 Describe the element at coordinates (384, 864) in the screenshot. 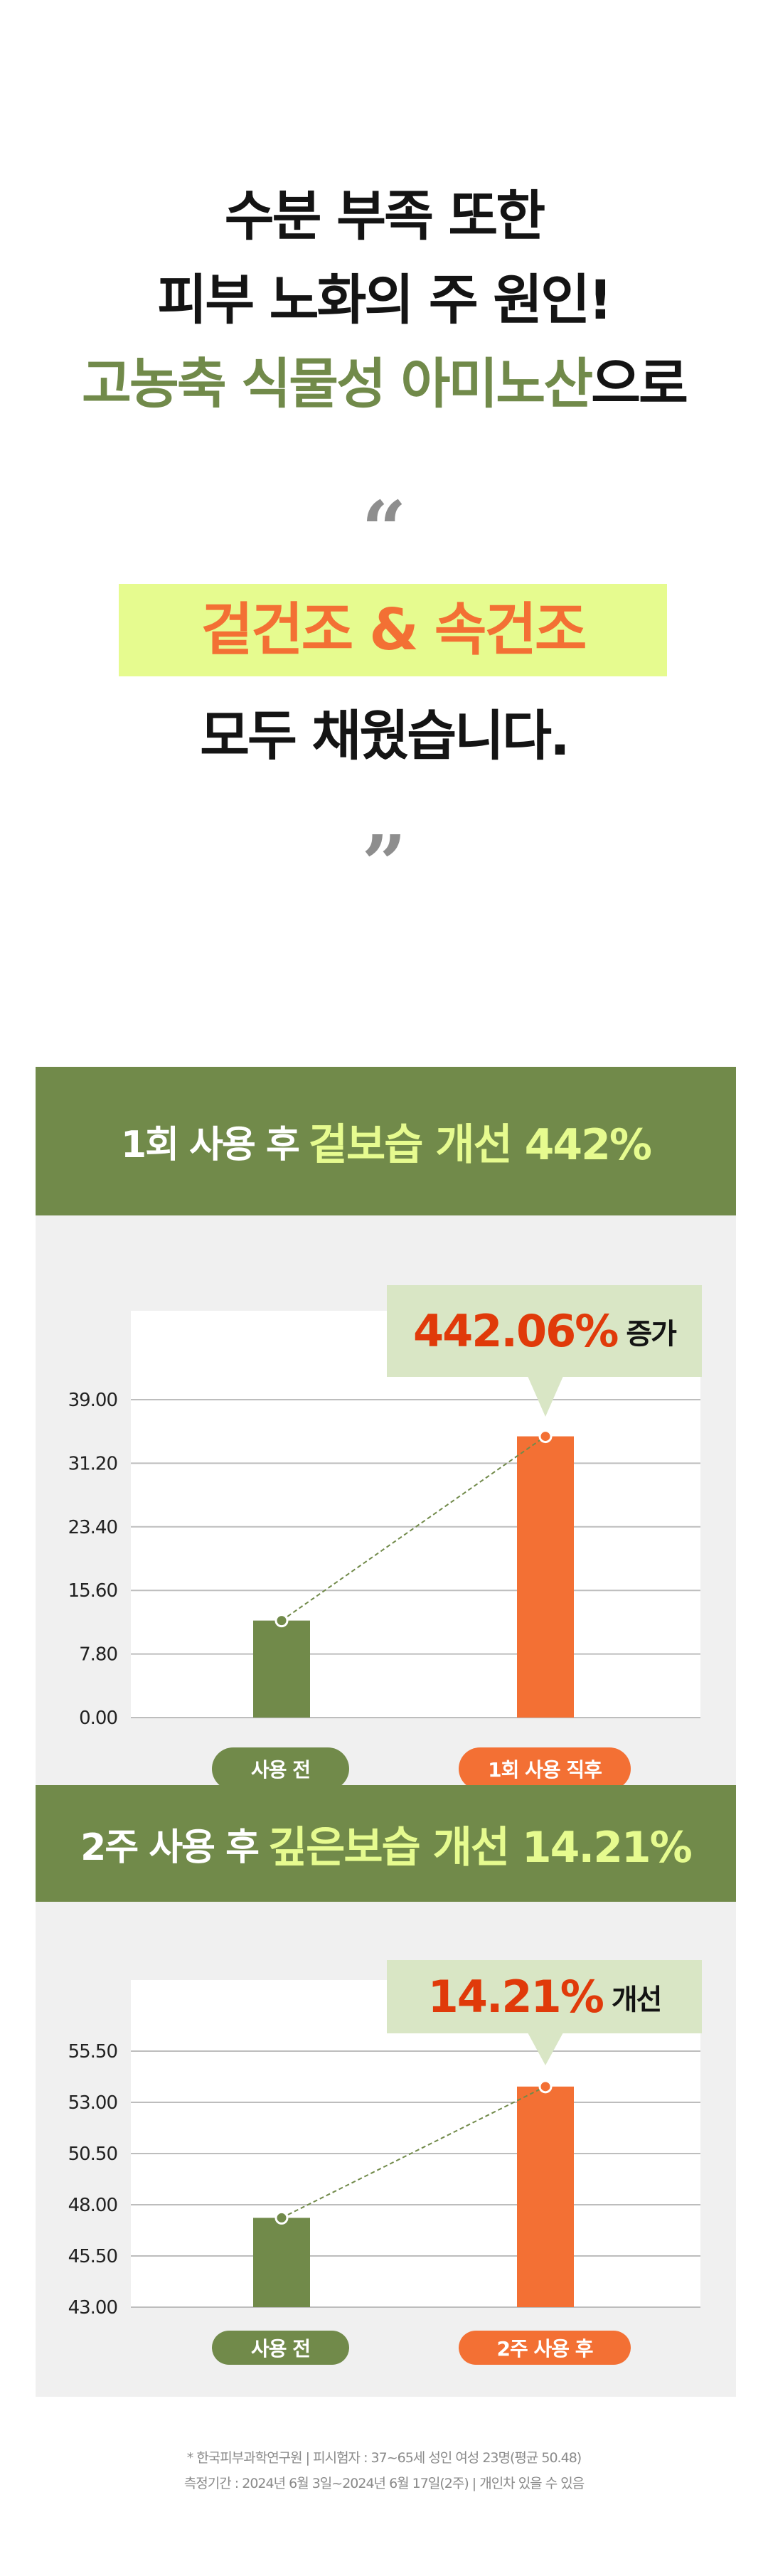

I see `close-quote-icon: ”` at that location.